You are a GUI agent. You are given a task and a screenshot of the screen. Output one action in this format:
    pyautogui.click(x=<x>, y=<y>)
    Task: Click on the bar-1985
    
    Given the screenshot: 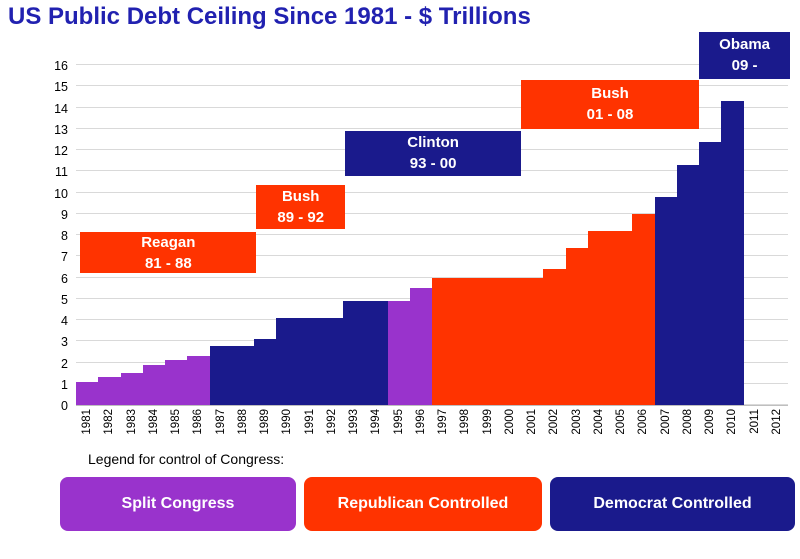 What is the action you would take?
    pyautogui.click(x=176, y=382)
    